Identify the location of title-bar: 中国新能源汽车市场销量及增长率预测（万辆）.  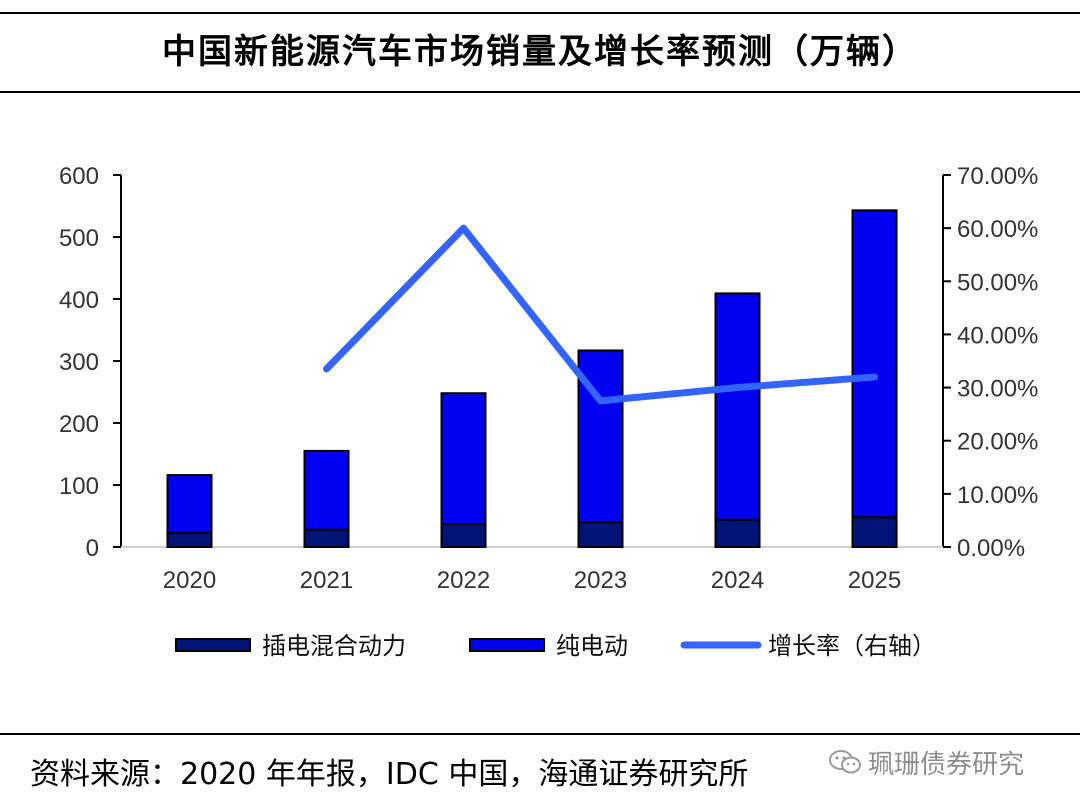
(540, 46).